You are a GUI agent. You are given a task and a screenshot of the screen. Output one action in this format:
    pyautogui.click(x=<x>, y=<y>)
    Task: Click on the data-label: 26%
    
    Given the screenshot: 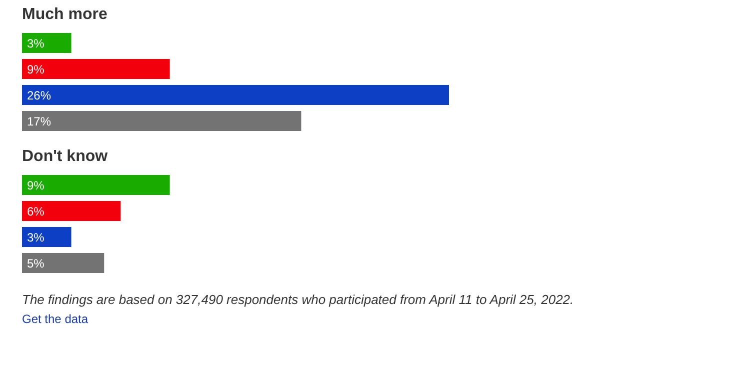 What is the action you would take?
    pyautogui.click(x=39, y=95)
    